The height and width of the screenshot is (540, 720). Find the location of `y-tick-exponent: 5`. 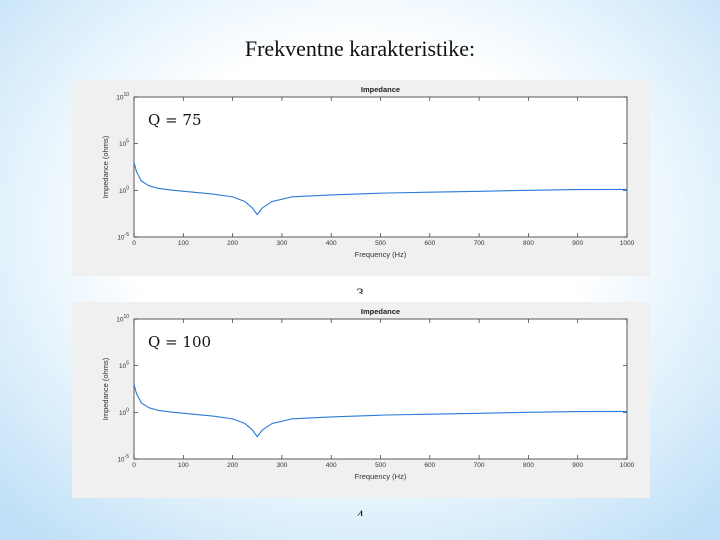

y-tick-exponent: 5 is located at coordinates (127, 364).